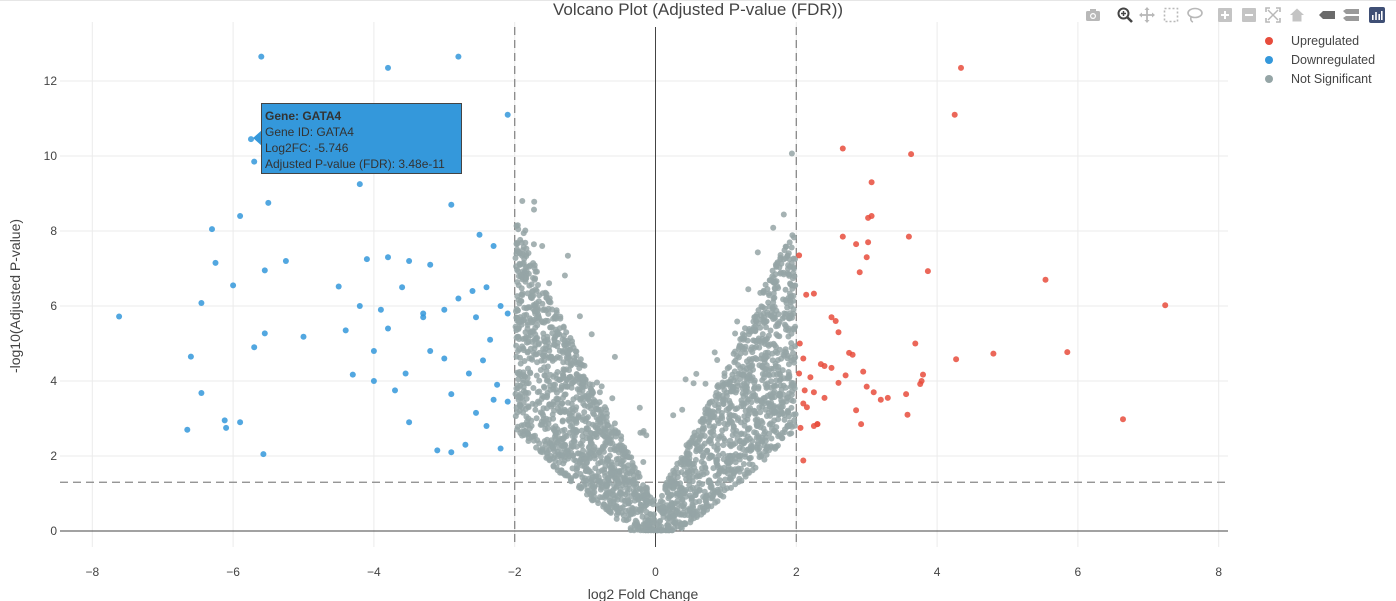 The image size is (1396, 601). I want to click on zoom-icon, so click(1125, 15).